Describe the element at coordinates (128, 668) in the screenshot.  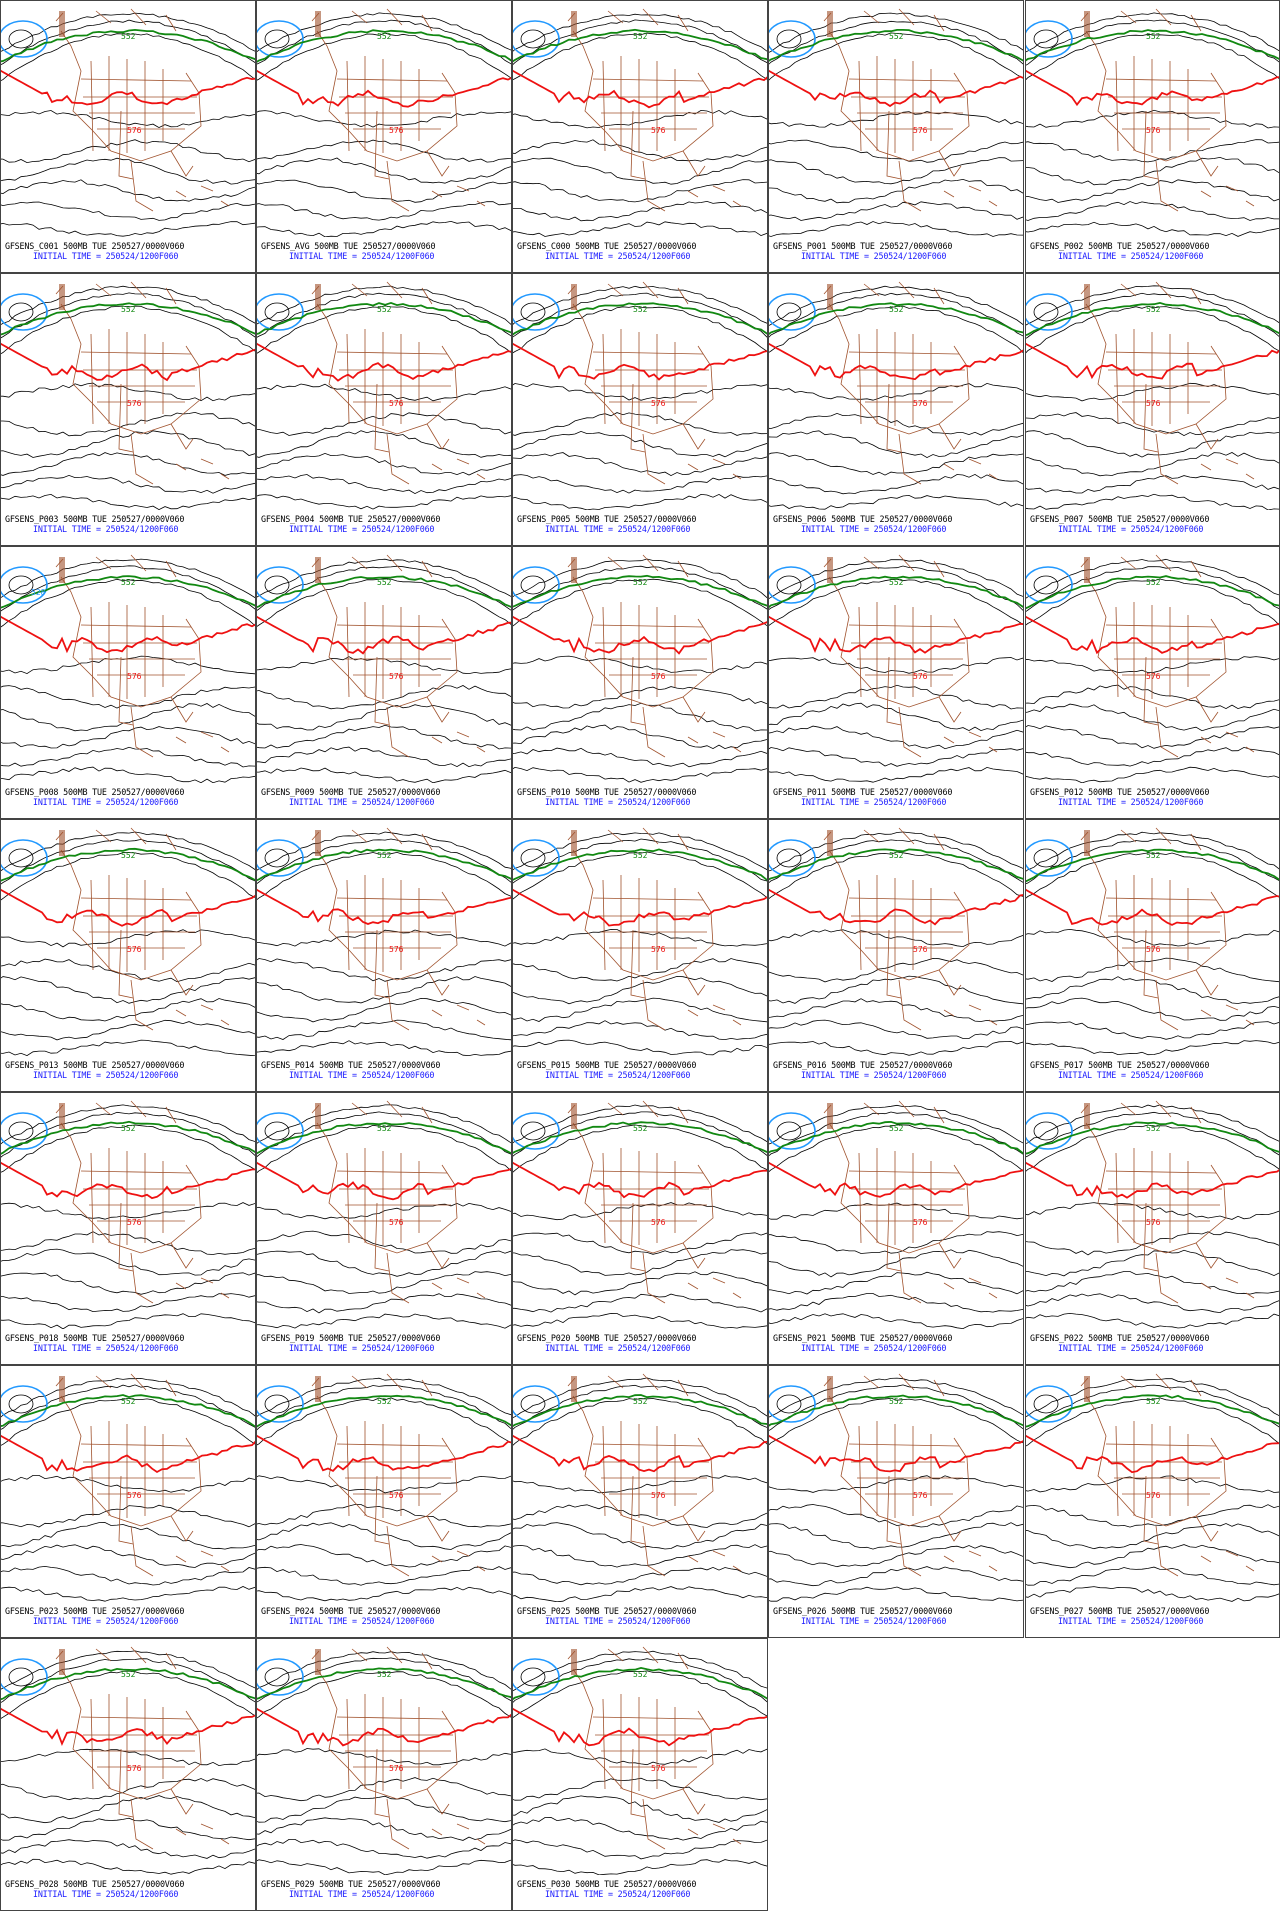
I see `height-contour-map: 576 552 528` at that location.